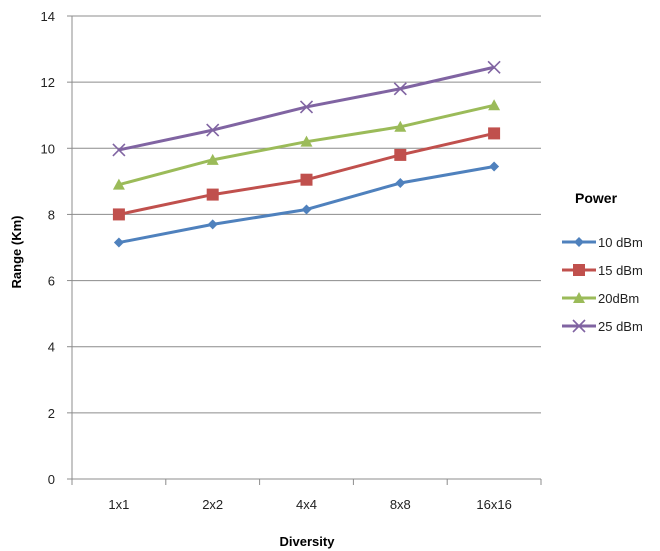  I want to click on y-tick-label: 12, so click(48, 82).